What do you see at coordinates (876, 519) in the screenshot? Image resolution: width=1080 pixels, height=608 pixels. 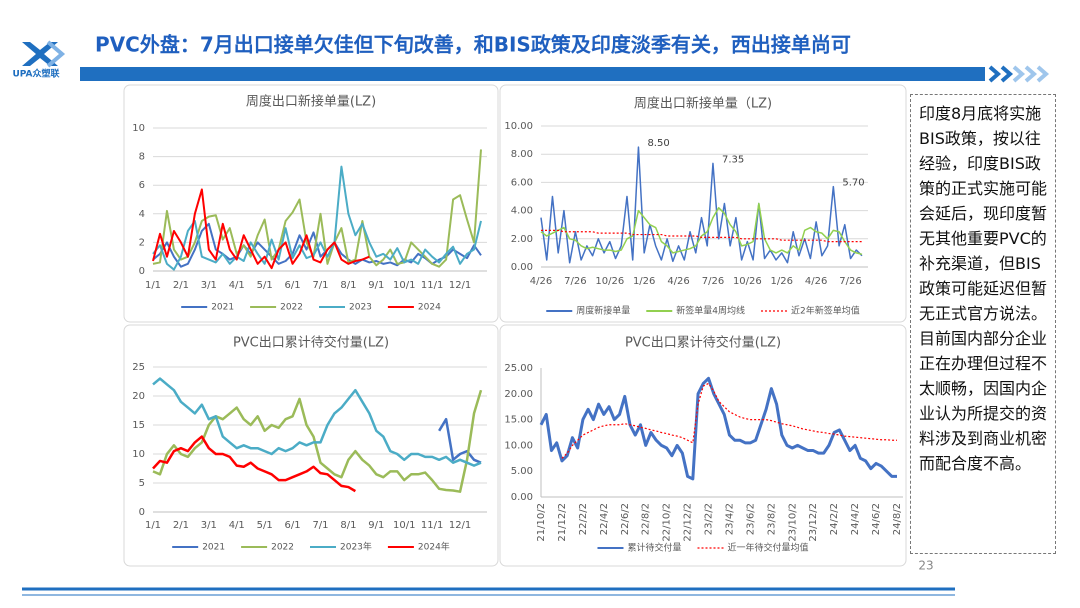 I see `x-tick-label: 24/6/2` at bounding box center [876, 519].